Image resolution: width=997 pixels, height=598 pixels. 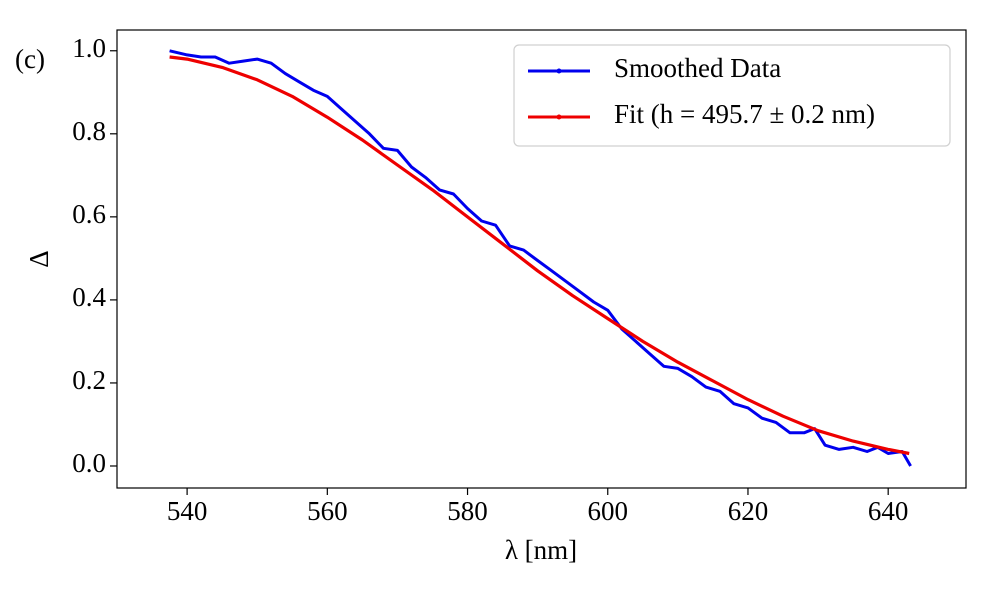 I want to click on y-tick-label: 0.4, so click(x=89, y=297).